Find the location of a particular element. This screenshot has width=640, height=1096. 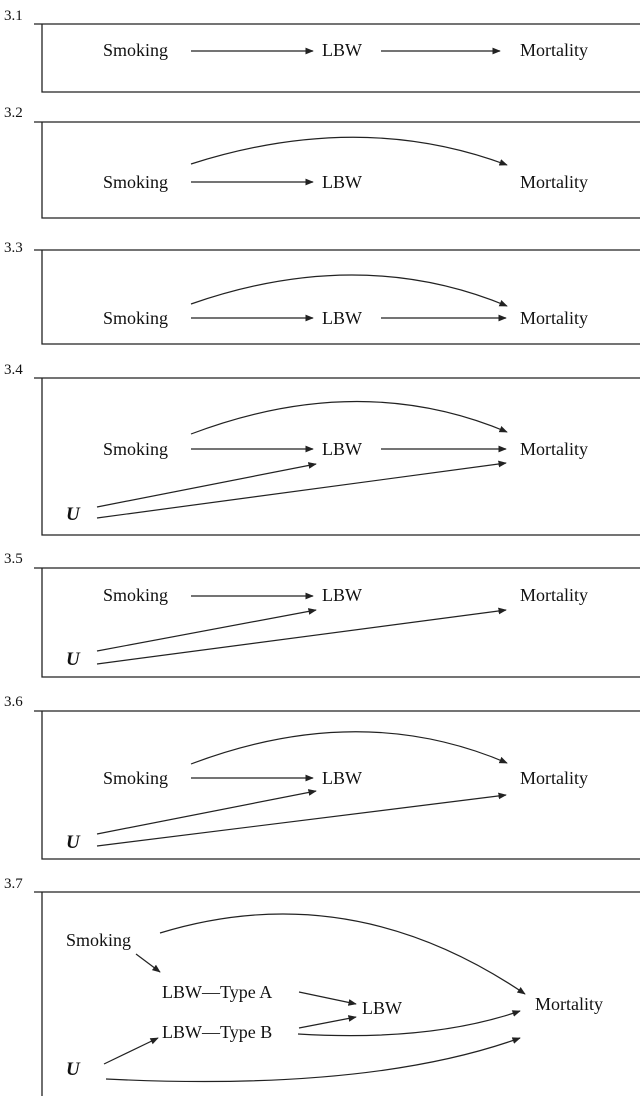

edge-type-b-lbw is located at coordinates (327, 1022).